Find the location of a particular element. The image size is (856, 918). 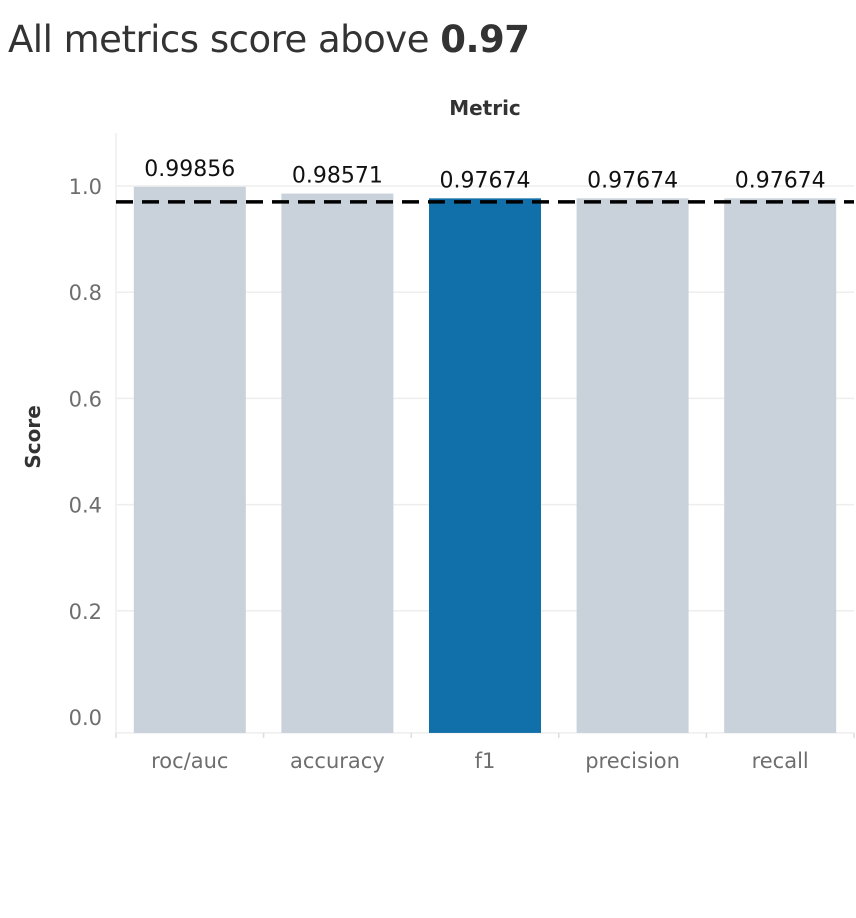

chart-title-text: All metrics score above is located at coordinates (224, 39).